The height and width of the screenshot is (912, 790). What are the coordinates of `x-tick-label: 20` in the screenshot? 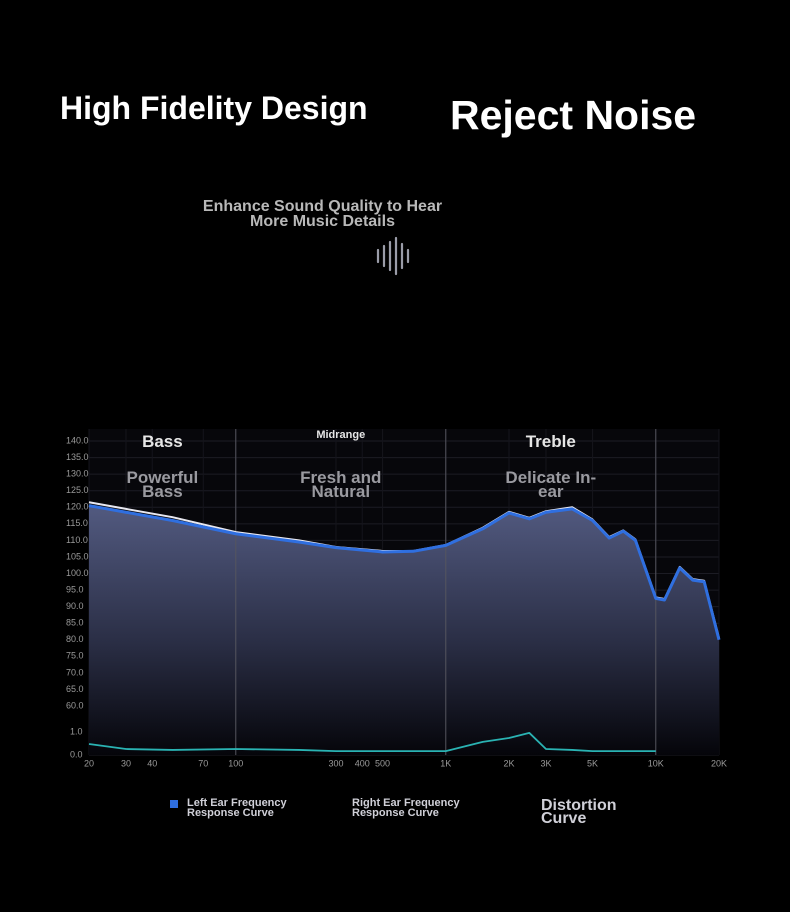 It's located at (89, 763).